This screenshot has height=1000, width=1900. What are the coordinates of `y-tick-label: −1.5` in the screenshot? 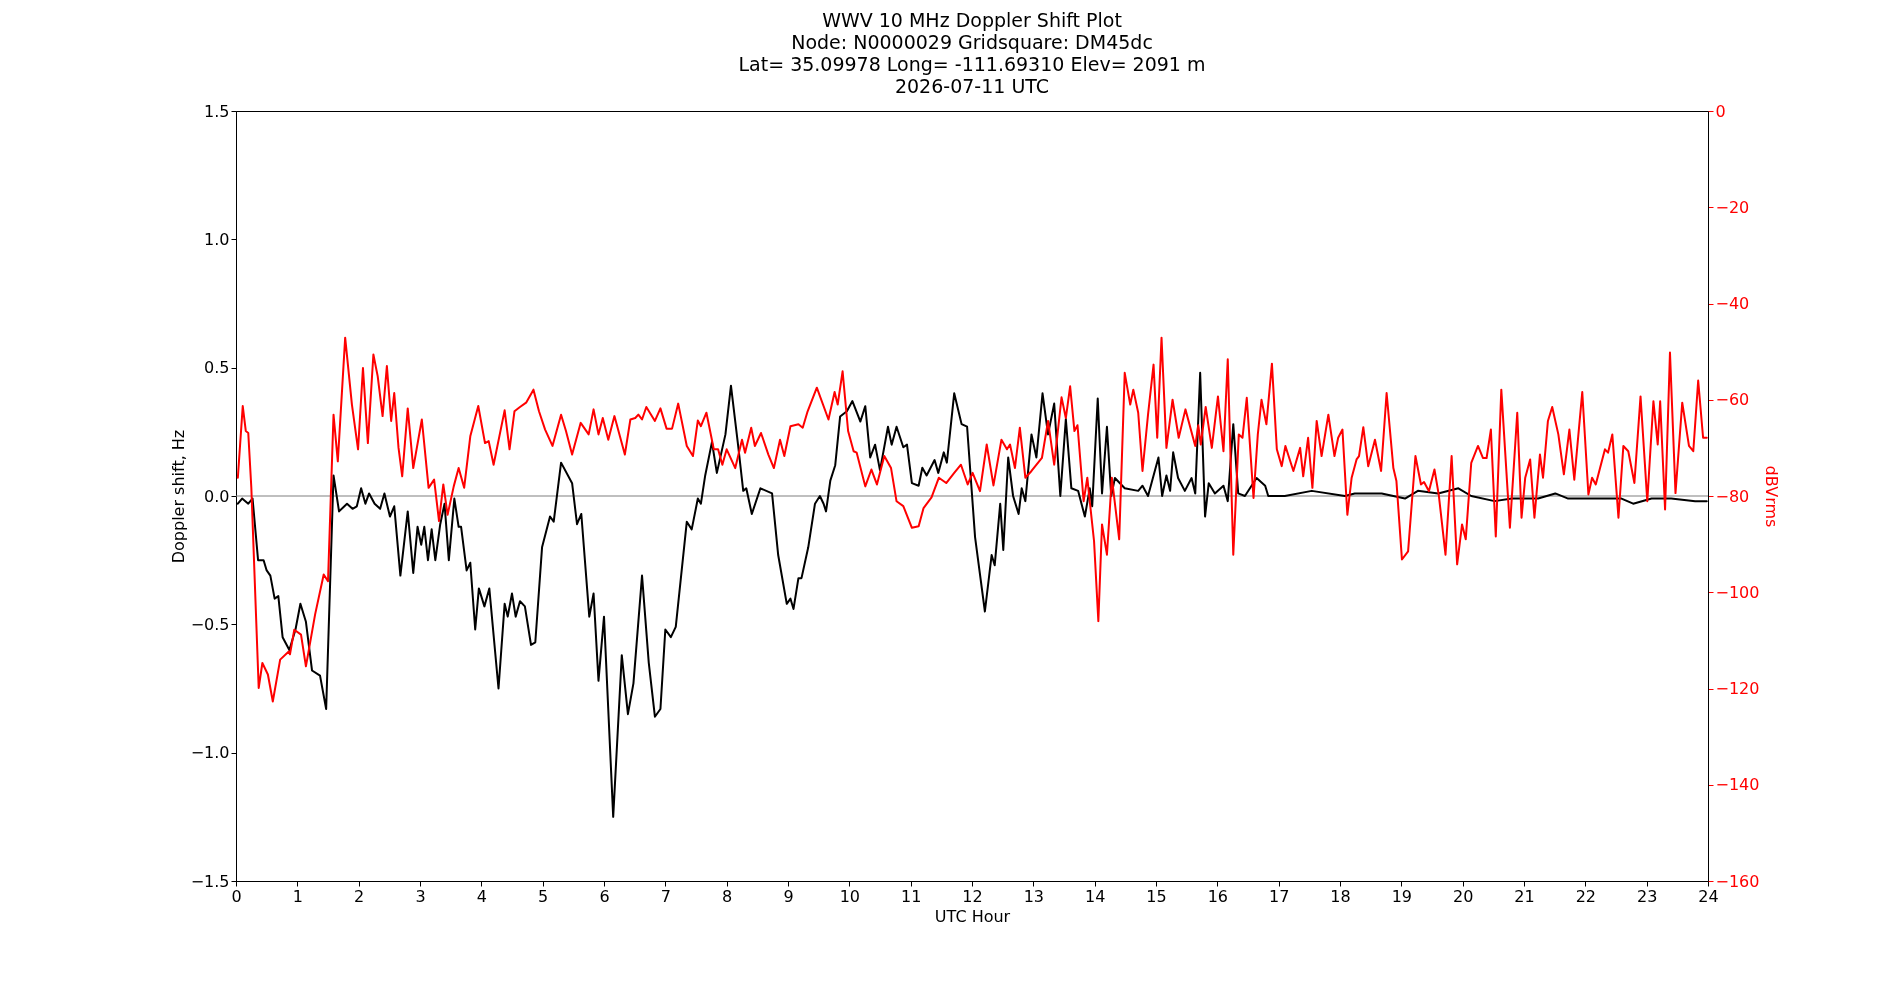 It's located at (210, 881).